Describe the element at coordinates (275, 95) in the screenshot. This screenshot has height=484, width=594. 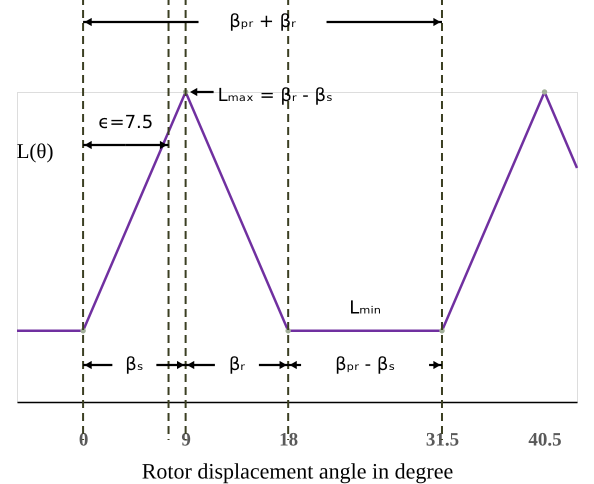
I see `annotation: Lₘₐₓ = βᵣ - βₛ` at that location.